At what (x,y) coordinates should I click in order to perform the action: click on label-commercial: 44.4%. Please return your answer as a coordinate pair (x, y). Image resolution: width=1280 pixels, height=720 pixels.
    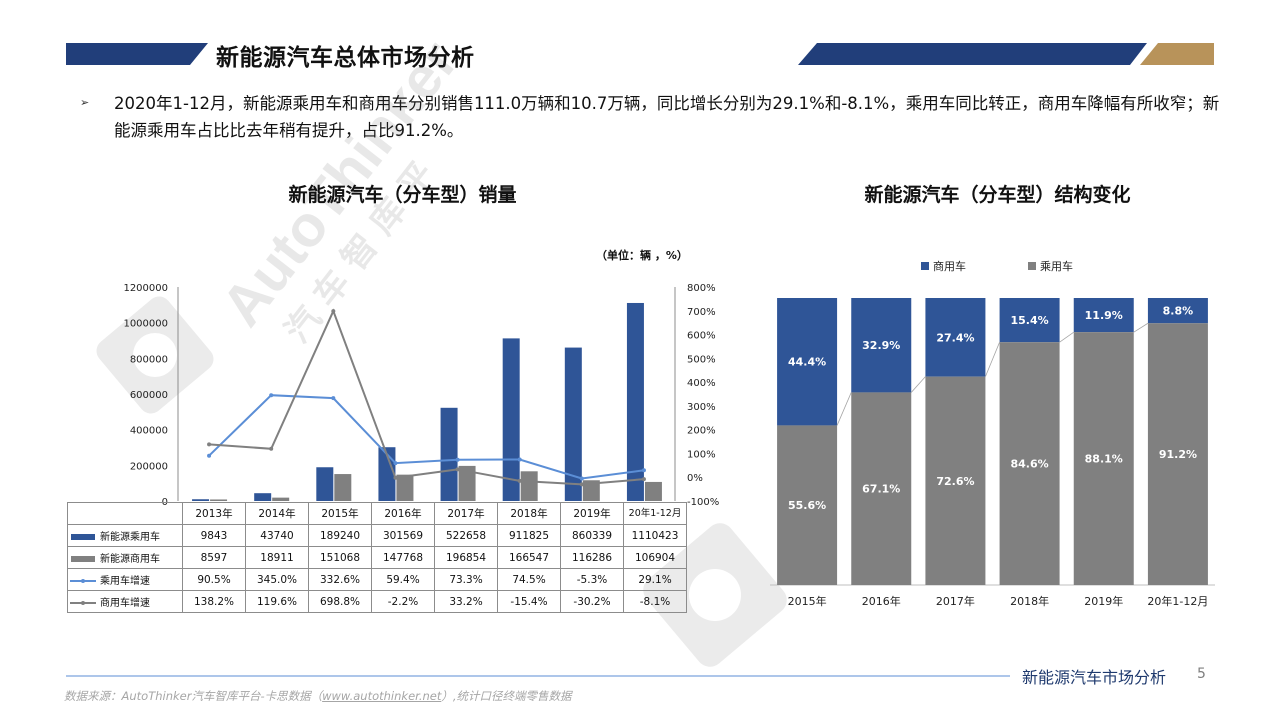
    Looking at the image, I should click on (807, 362).